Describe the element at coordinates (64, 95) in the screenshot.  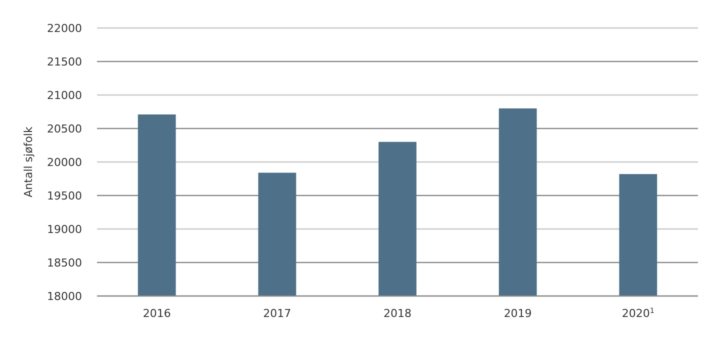
I see `y-tick-label: 21000` at that location.